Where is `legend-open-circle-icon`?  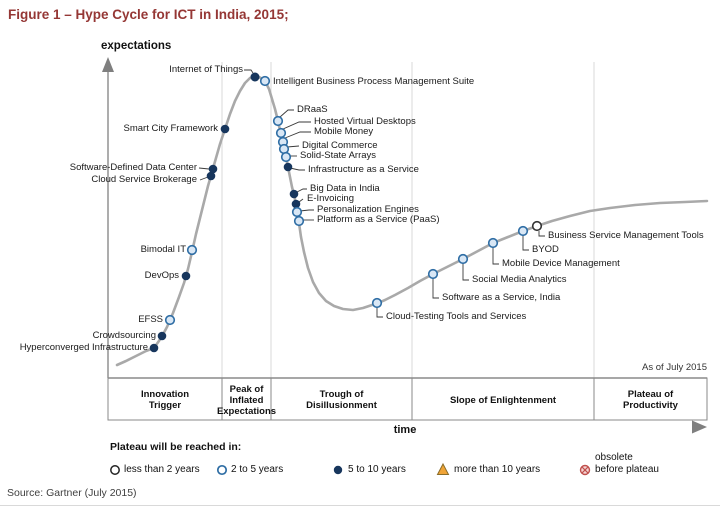 legend-open-circle-icon is located at coordinates (115, 470).